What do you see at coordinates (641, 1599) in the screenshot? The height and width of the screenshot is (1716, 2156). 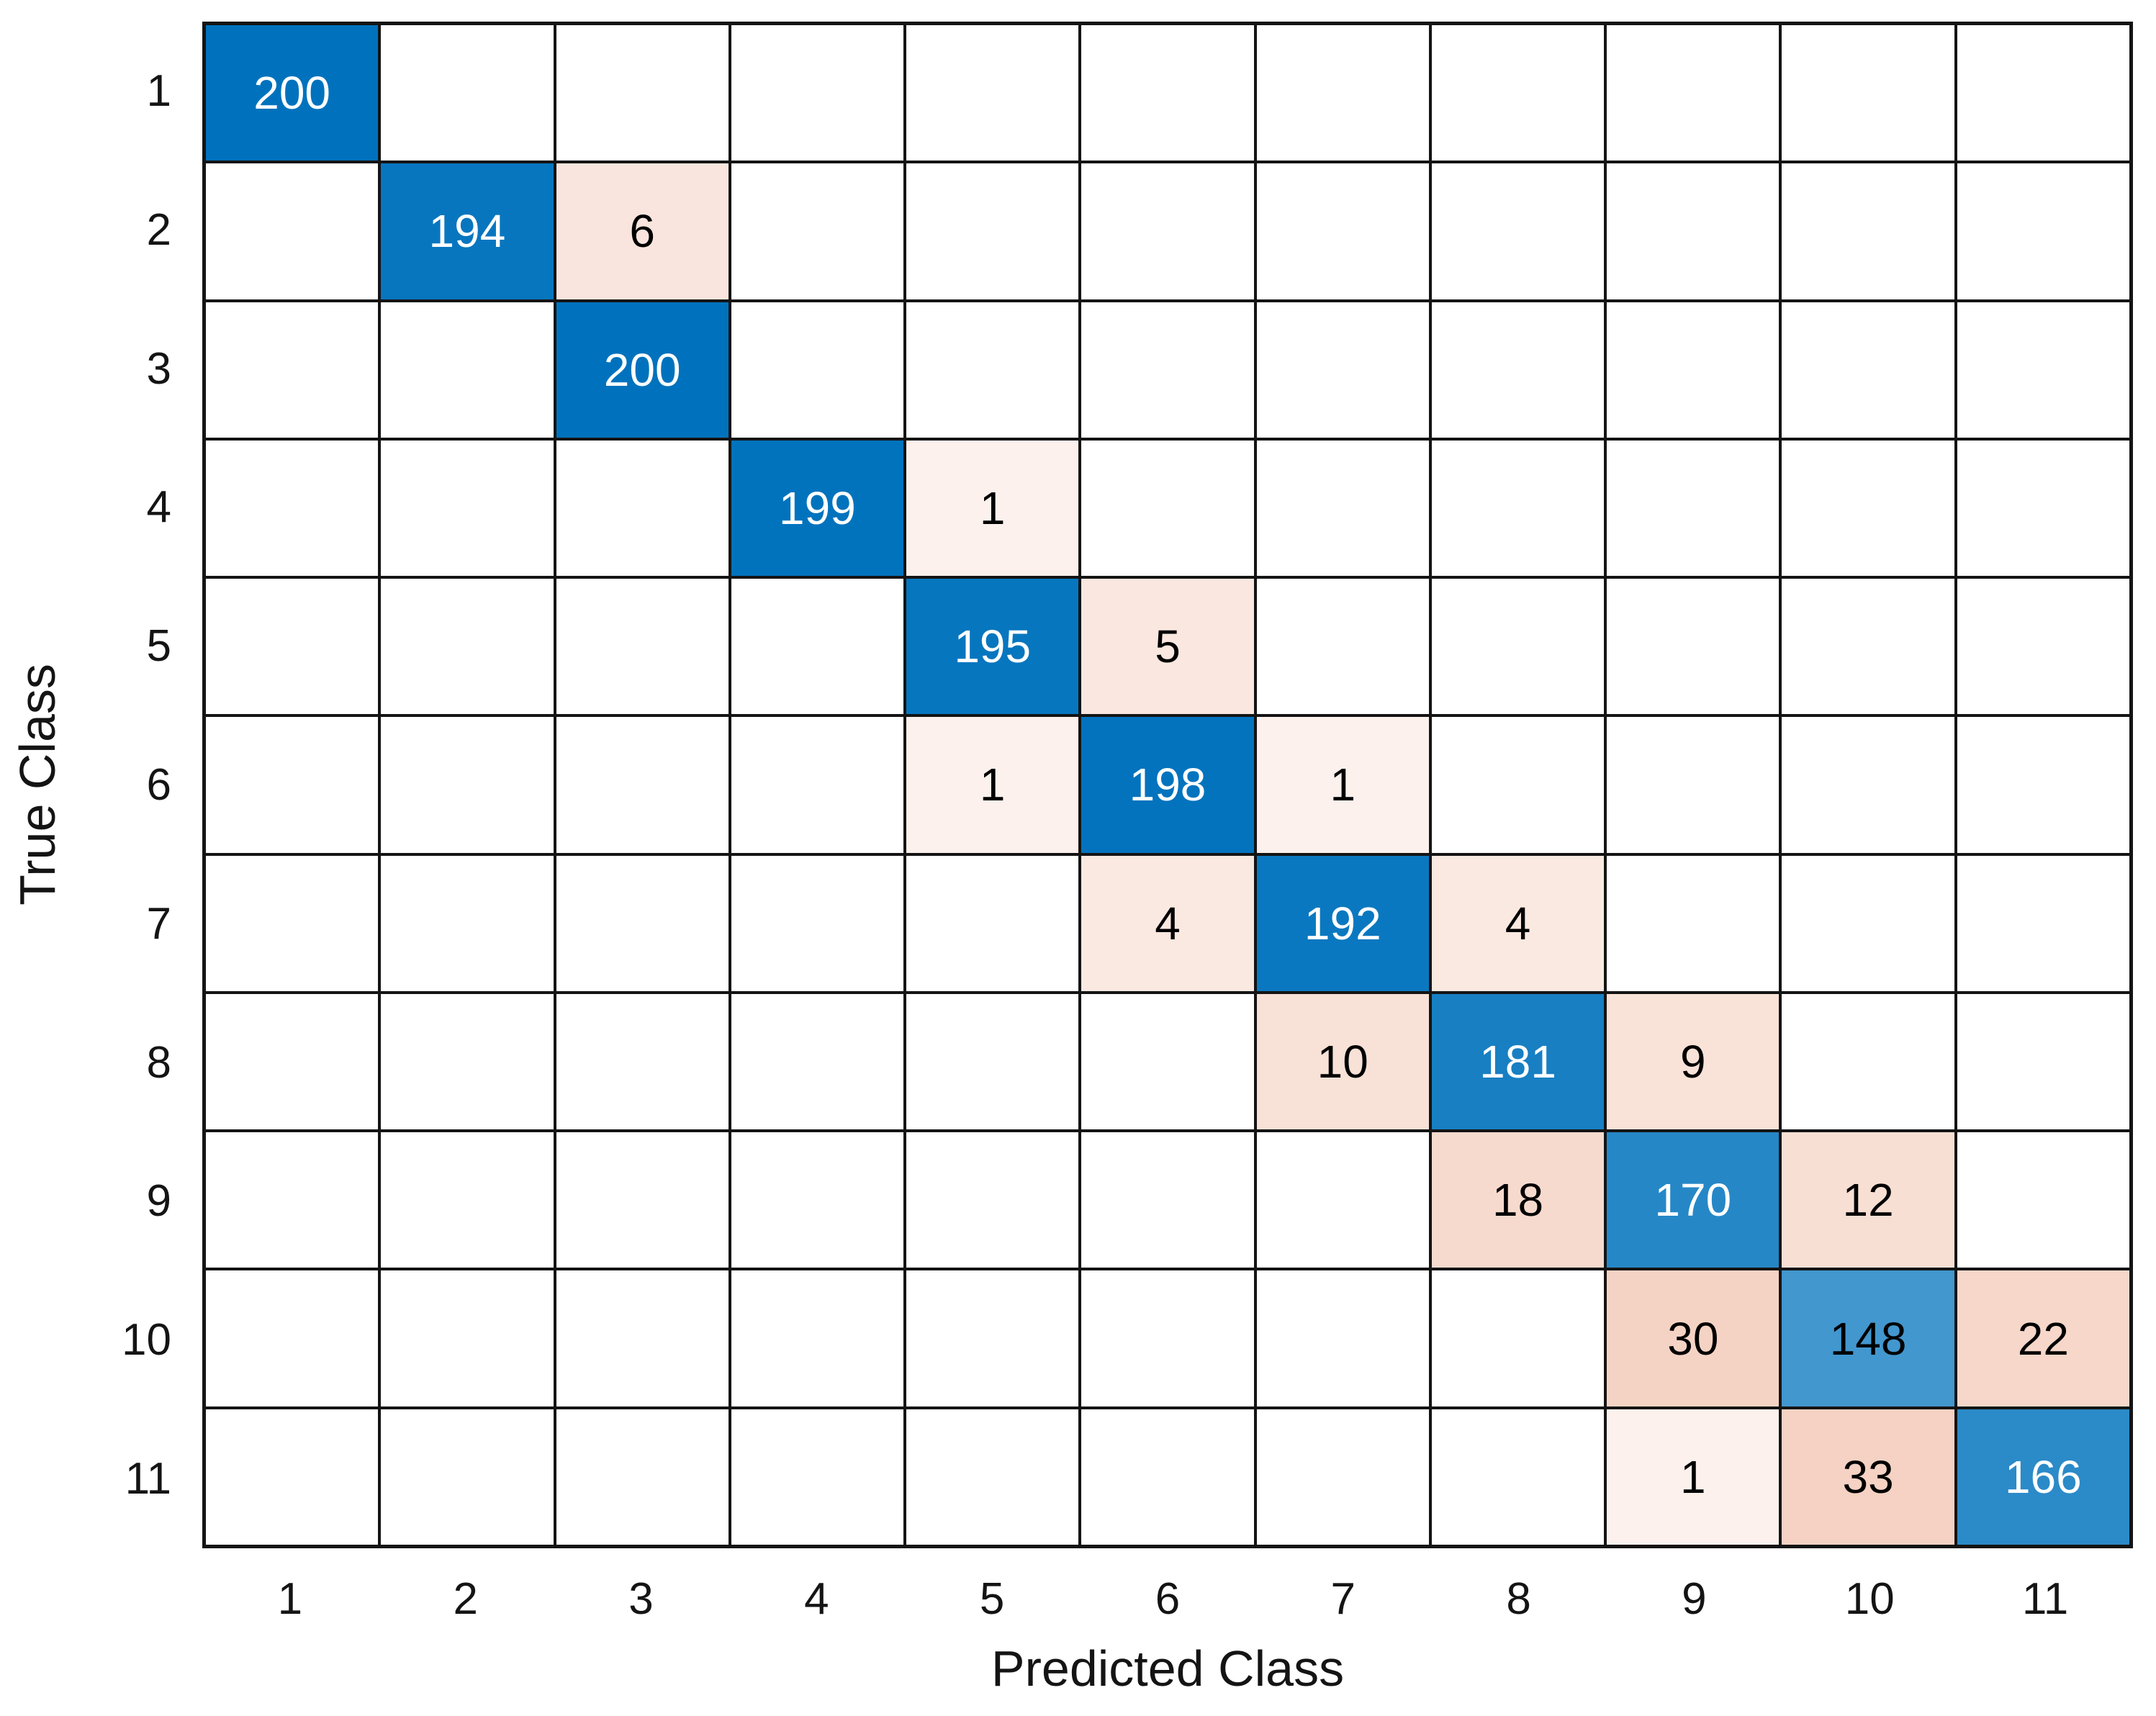 I see `x-tick-label: 3` at bounding box center [641, 1599].